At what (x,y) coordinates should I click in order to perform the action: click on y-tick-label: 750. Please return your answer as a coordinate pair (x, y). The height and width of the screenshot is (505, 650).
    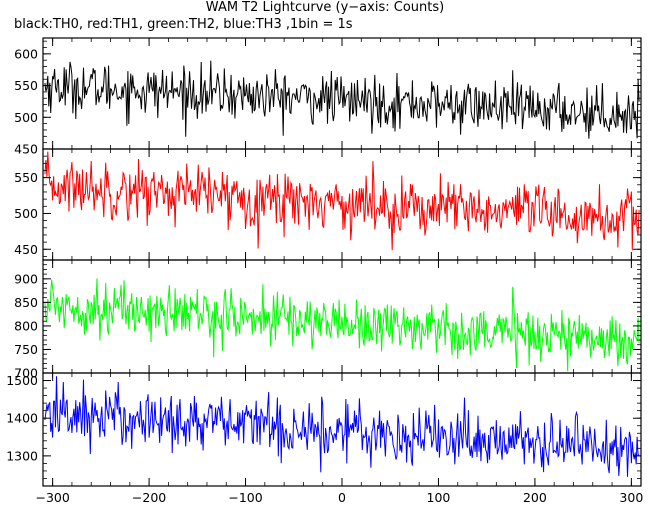
    Looking at the image, I should click on (26, 349).